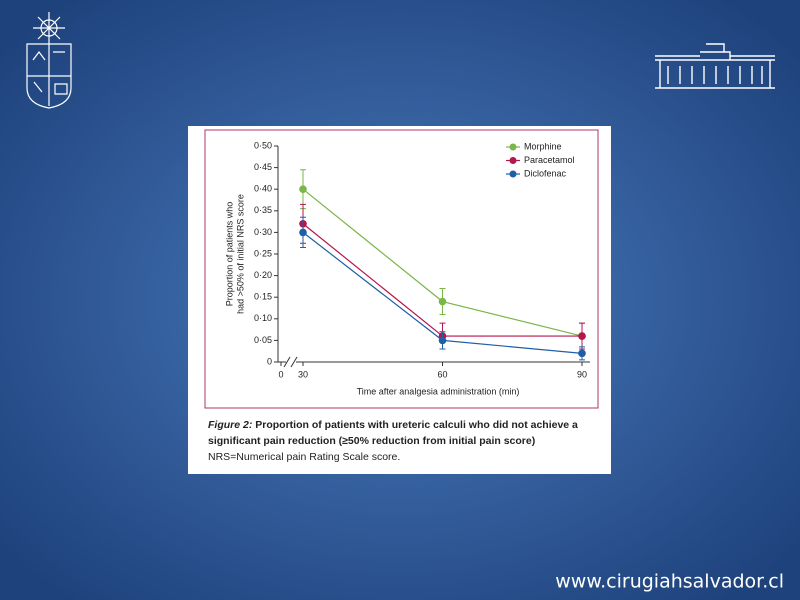 This screenshot has height=600, width=800. Describe the element at coordinates (229, 254) in the screenshot. I see `y-axis-label: Proportion of patients who` at that location.